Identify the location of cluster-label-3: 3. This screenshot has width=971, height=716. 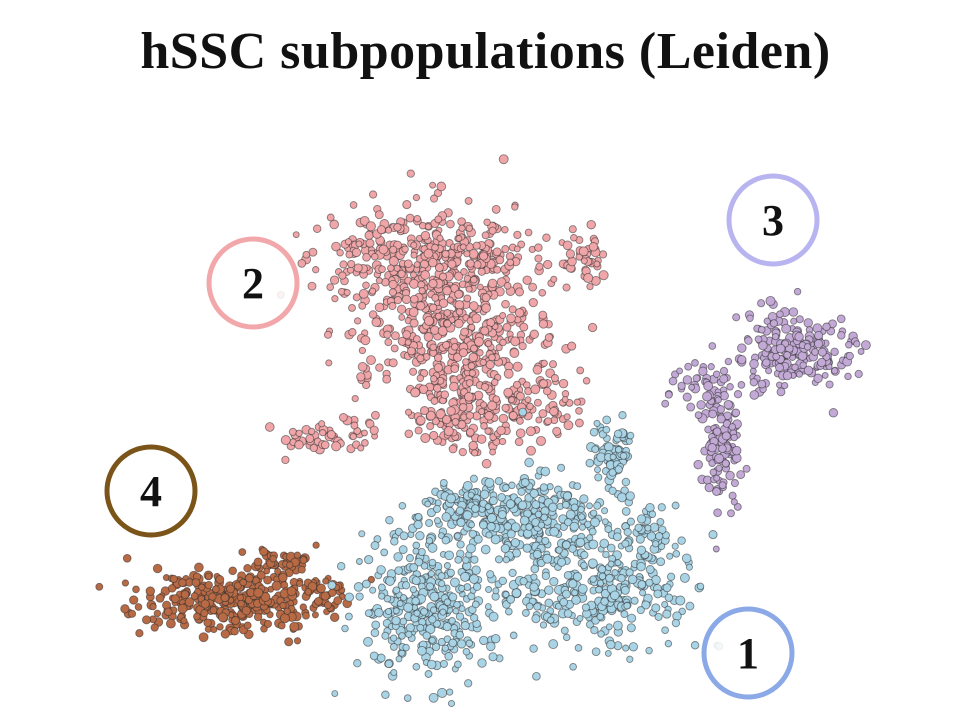
(773, 220).